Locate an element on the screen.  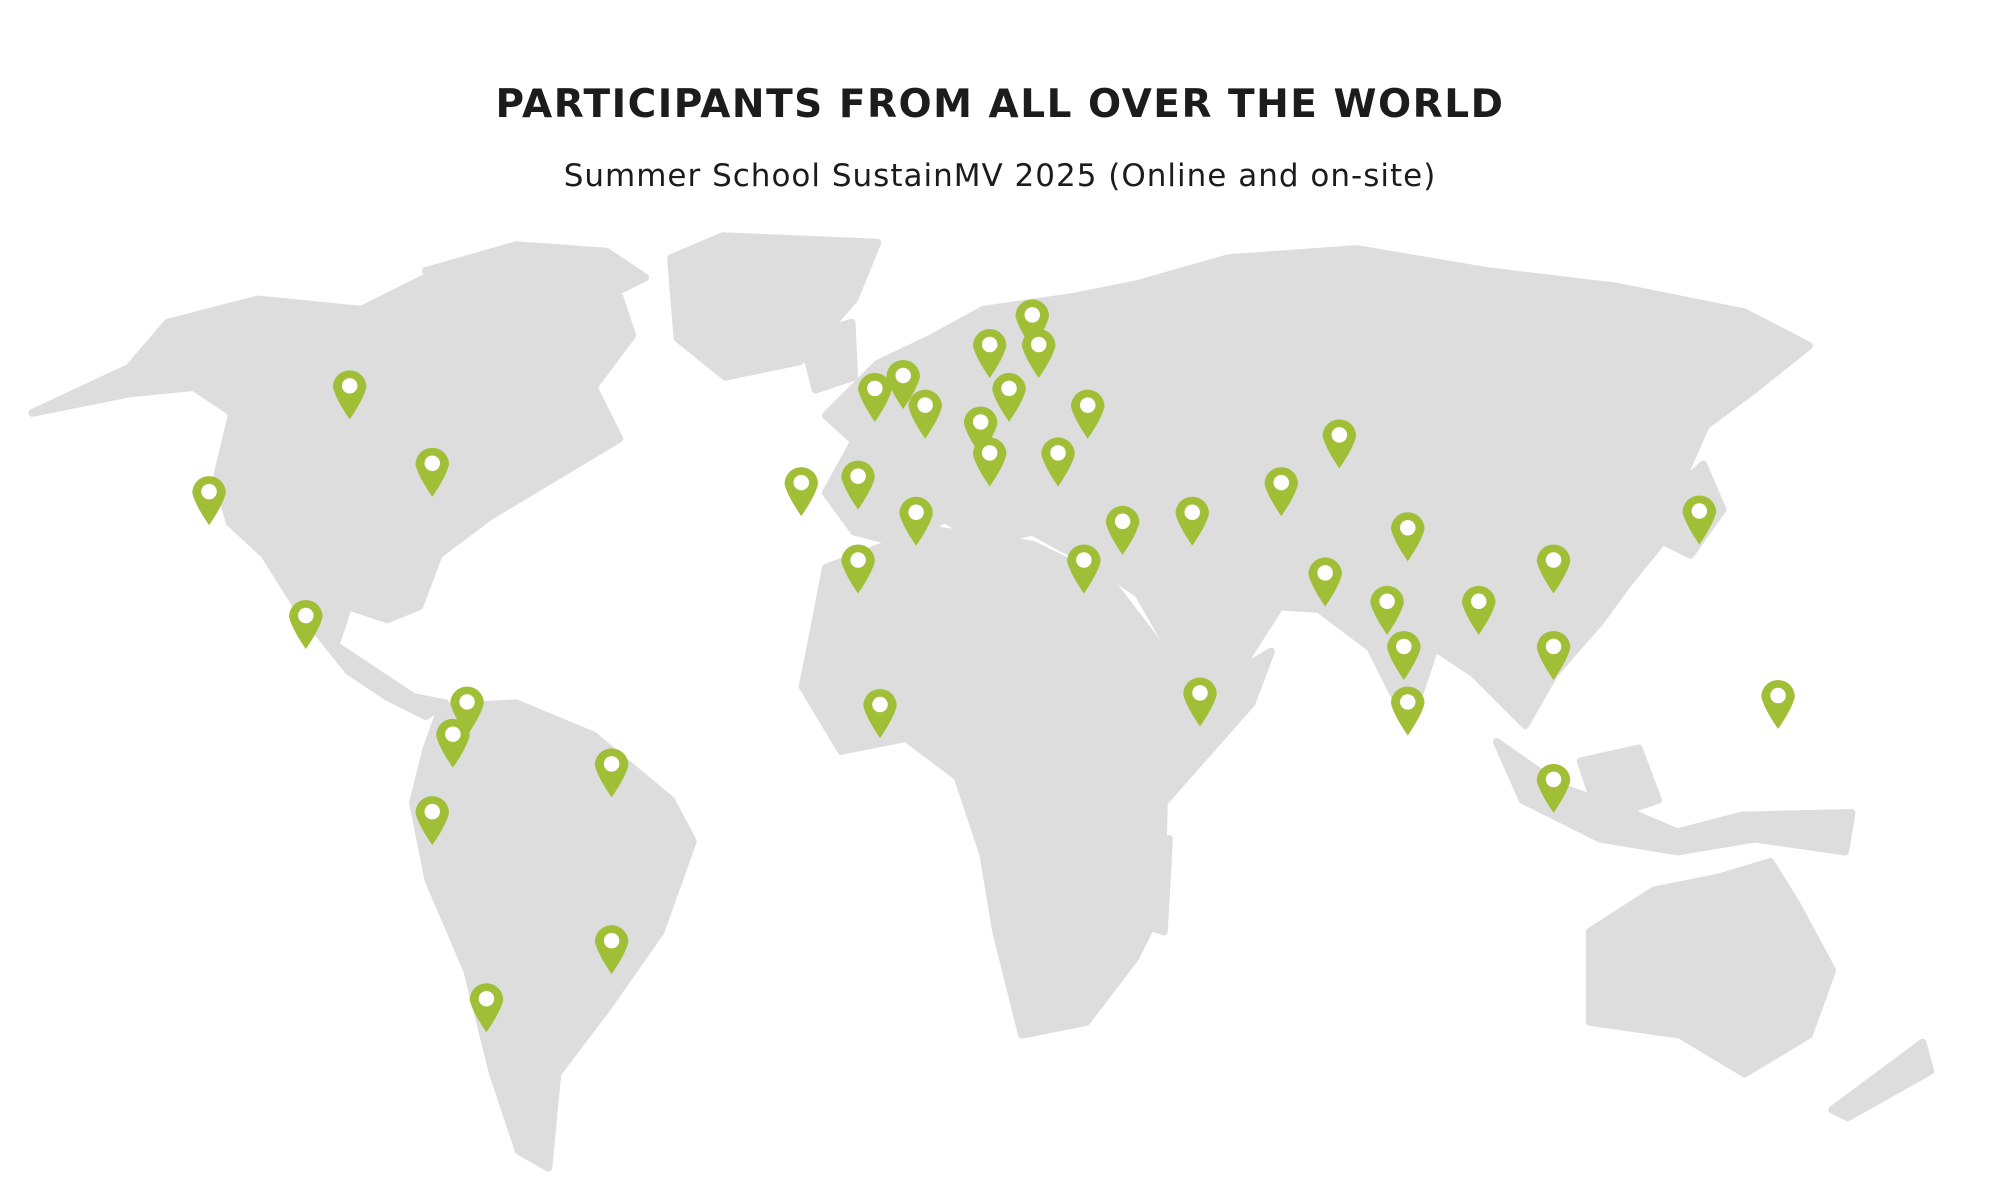
page-title: PARTICIPANTS FROM ALL OVER THE WORLD is located at coordinates (1000, 104).